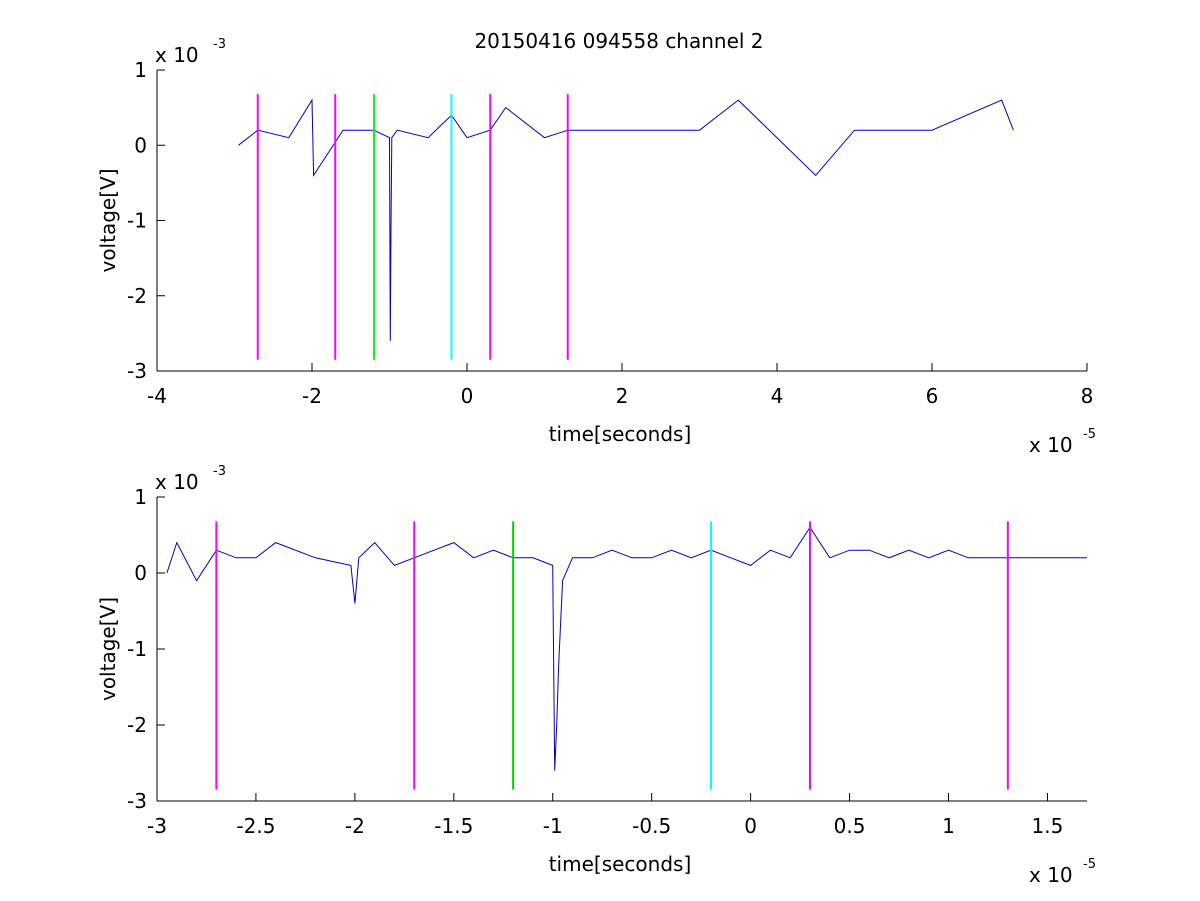  Describe the element at coordinates (1087, 396) in the screenshot. I see `x-tick-label: 8` at that location.